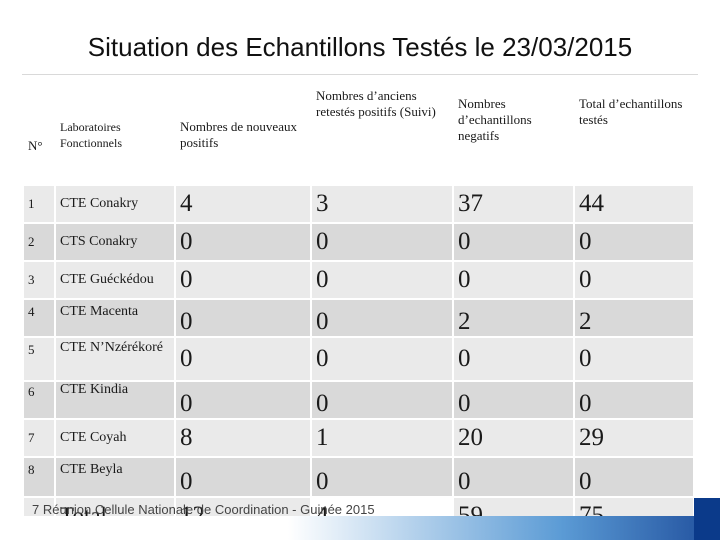 The width and height of the screenshot is (720, 540). I want to click on row-number: 4, so click(39, 318).